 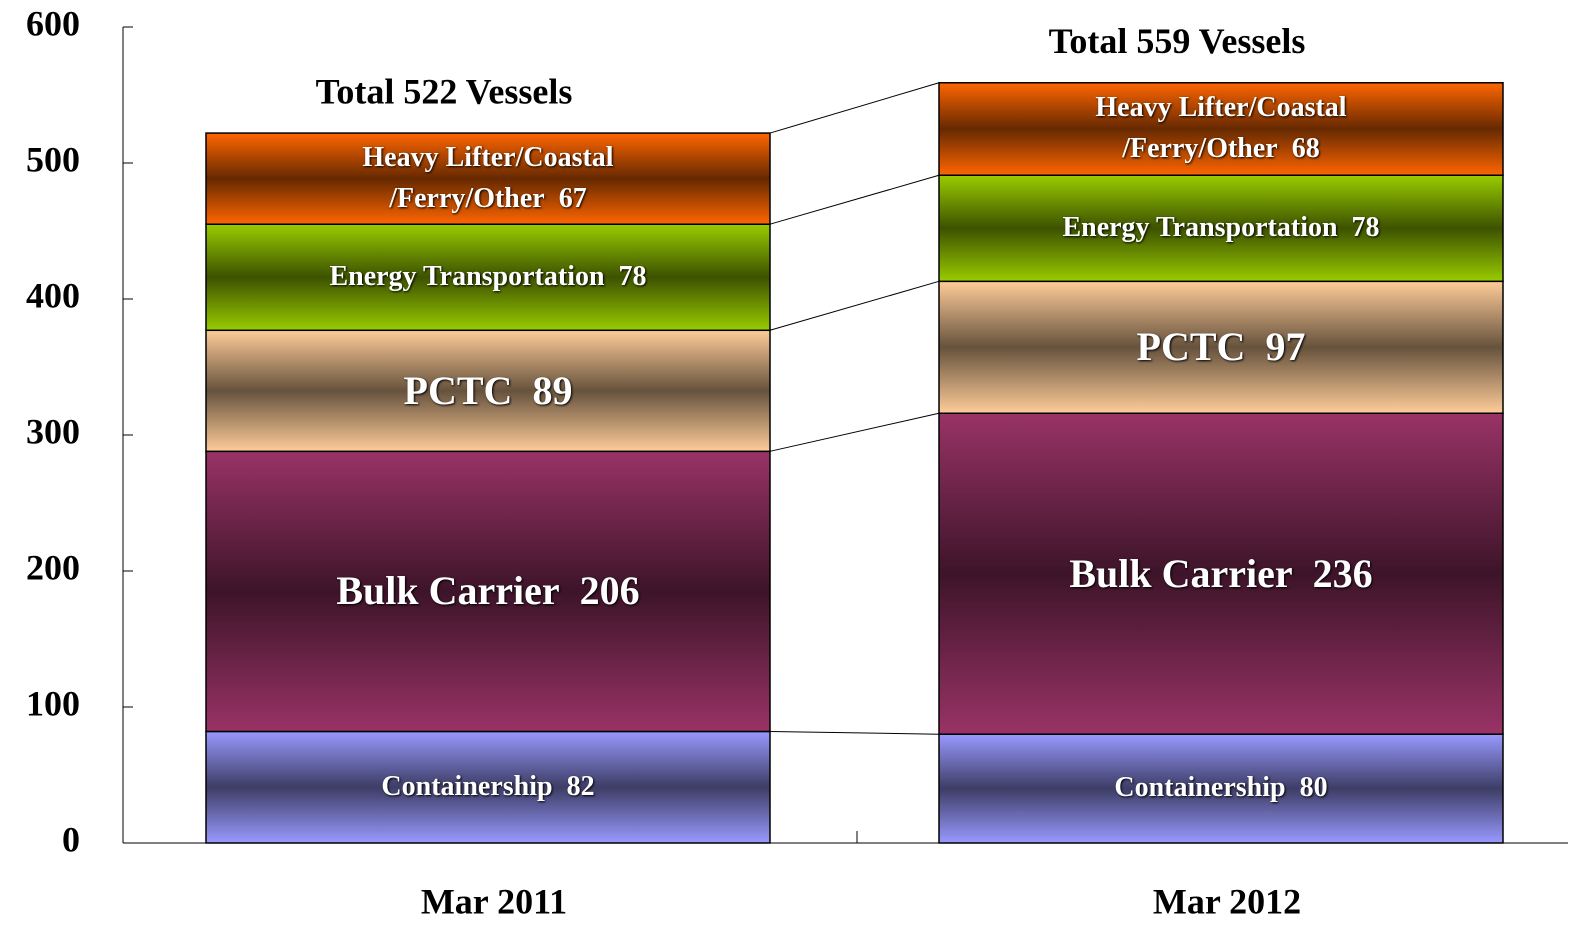 I want to click on segment-value: 68, so click(x=1305, y=148).